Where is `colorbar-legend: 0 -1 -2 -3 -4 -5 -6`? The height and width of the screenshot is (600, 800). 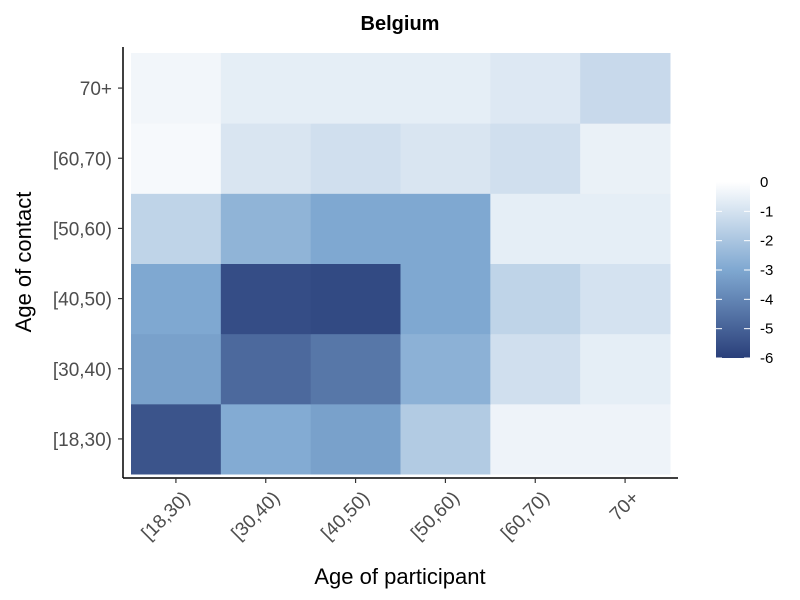 colorbar-legend: 0 -1 -2 -3 -4 -5 -6 is located at coordinates (744, 270).